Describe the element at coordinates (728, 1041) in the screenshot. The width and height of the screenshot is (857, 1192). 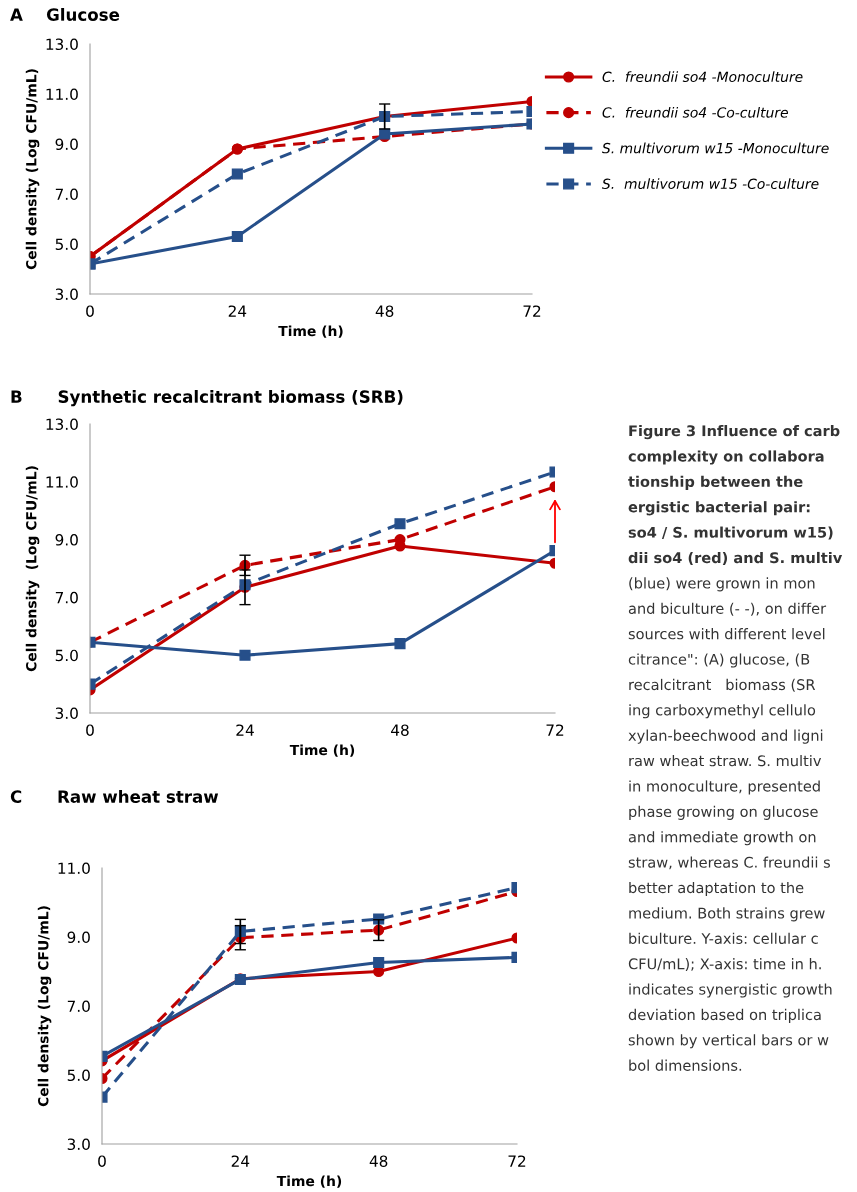
I see `text: shown by vertical bars or w` at that location.